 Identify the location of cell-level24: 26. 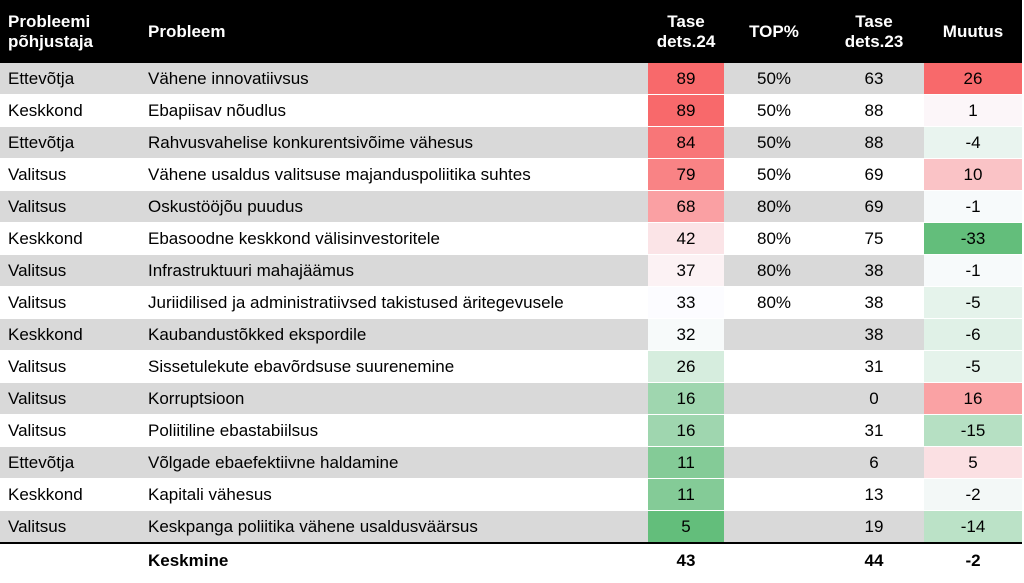
(686, 366).